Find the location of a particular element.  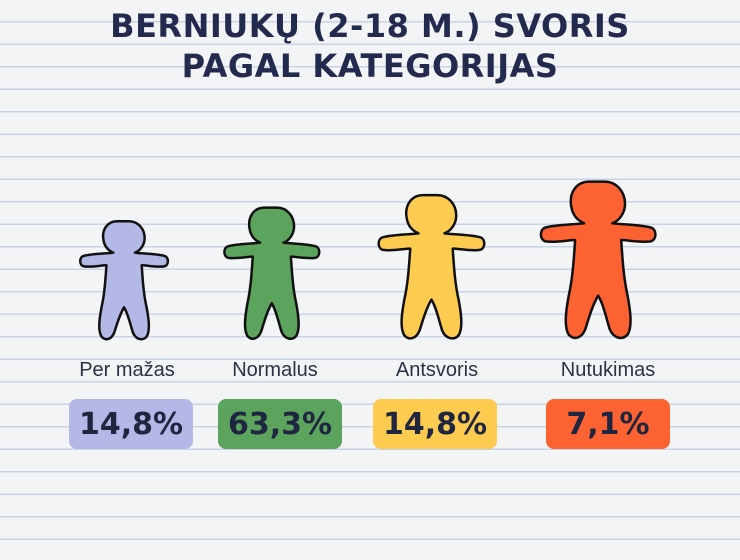

percent-badge-antsvoris: 14,8% is located at coordinates (435, 424).